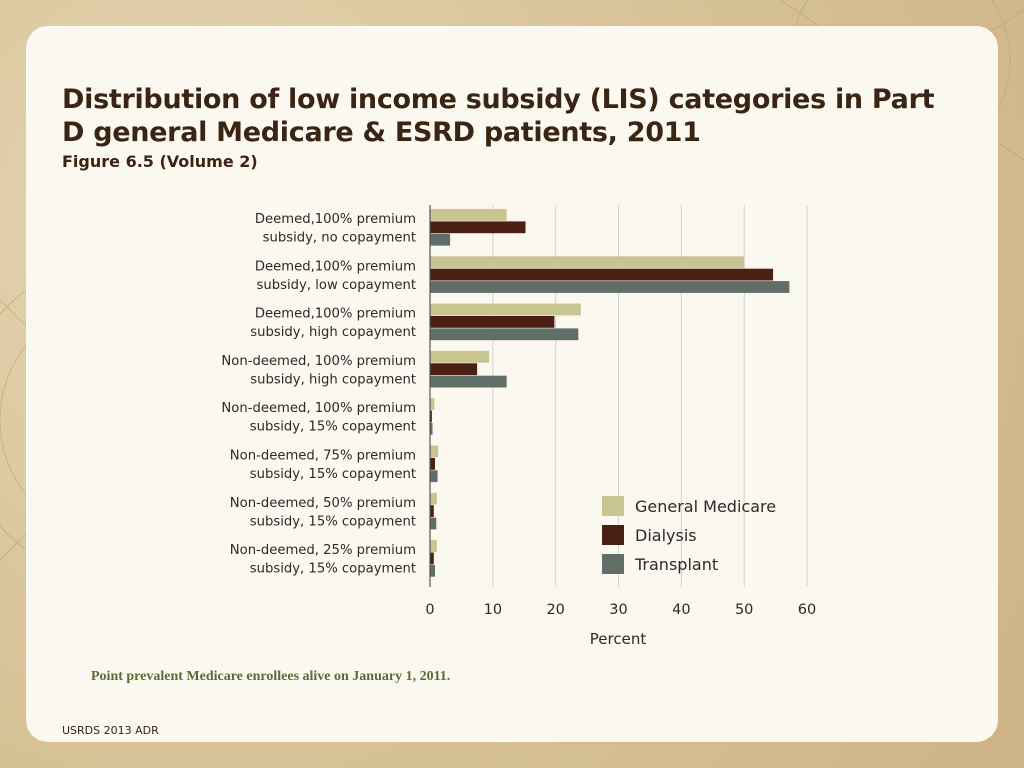 This screenshot has height=768, width=1024. Describe the element at coordinates (429, 610) in the screenshot. I see `x-tick-label: 0` at that location.